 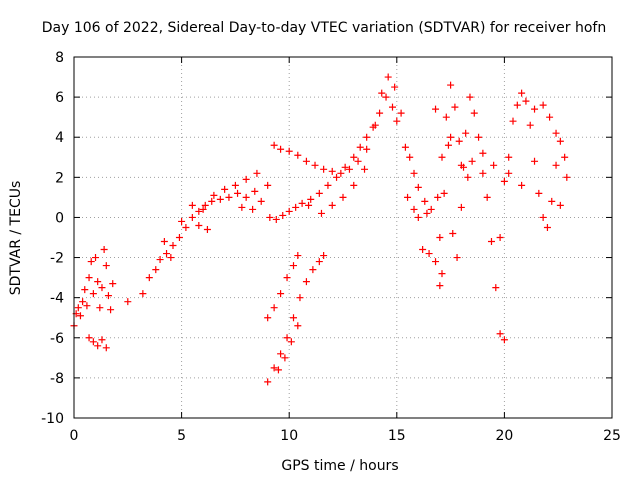 What do you see at coordinates (57, 259) in the screenshot?
I see `y-tick-label: -2` at bounding box center [57, 259].